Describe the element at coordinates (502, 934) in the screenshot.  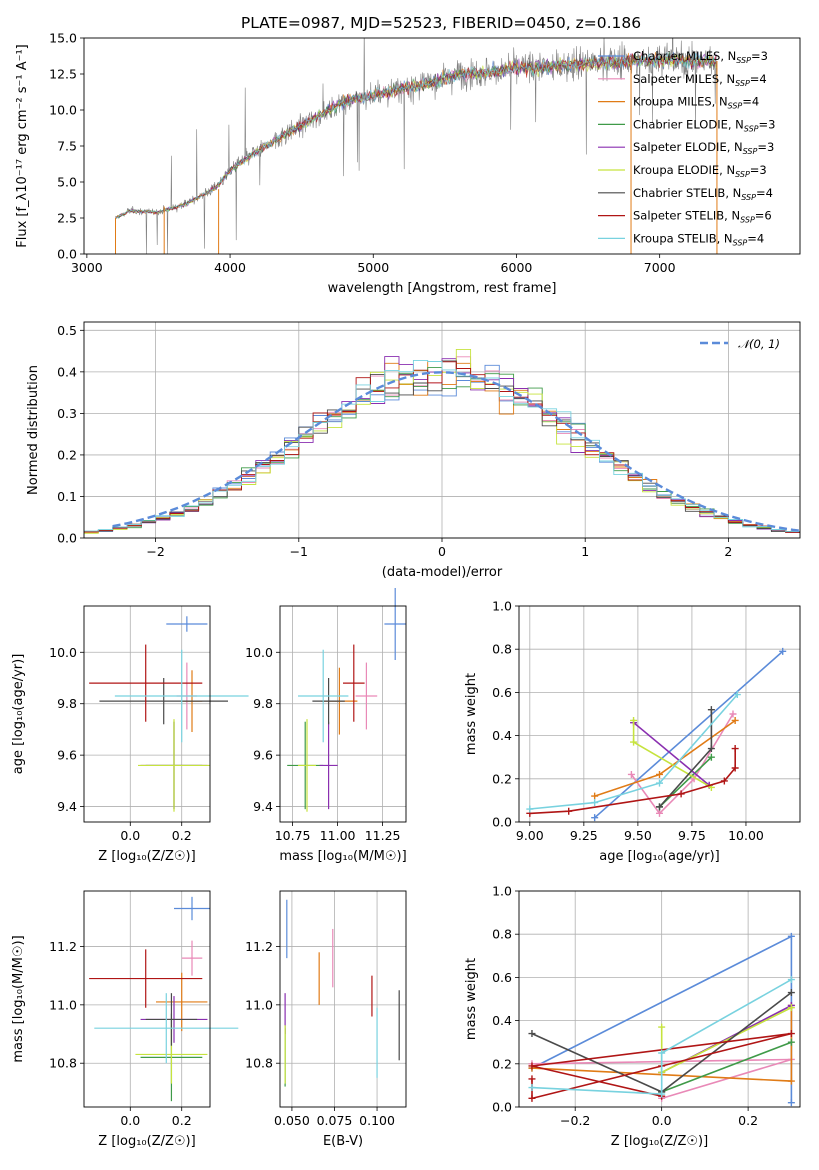
I see `weight-vs-Z-ytick-label: 0.8` at that location.